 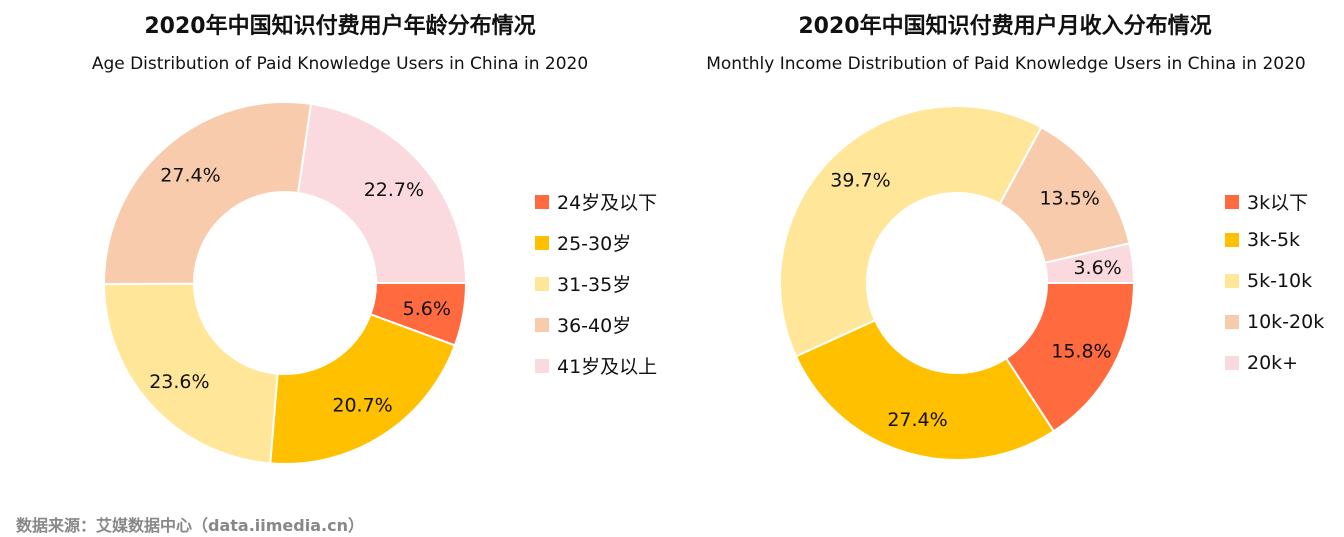 I want to click on legend-label: 3k以下, so click(x=1278, y=203).